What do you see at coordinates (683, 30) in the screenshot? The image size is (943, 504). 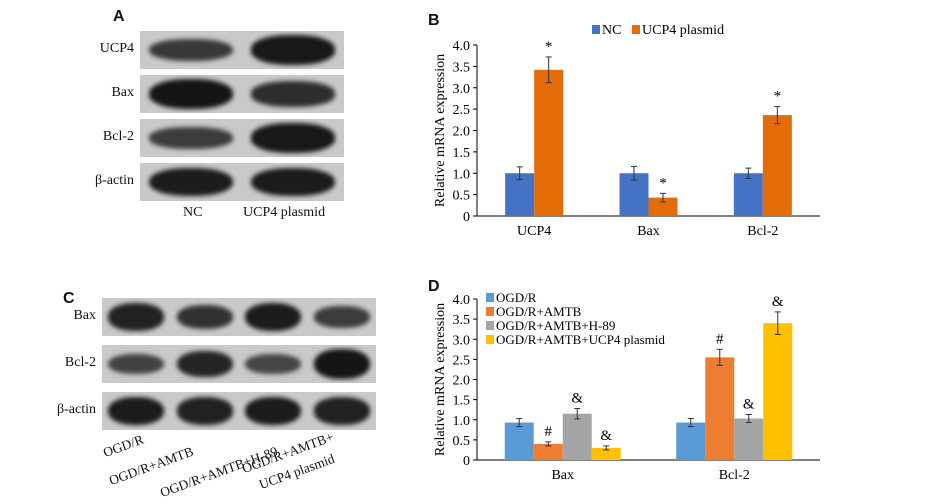 I see `legend-label: UCP4 plasmid` at bounding box center [683, 30].